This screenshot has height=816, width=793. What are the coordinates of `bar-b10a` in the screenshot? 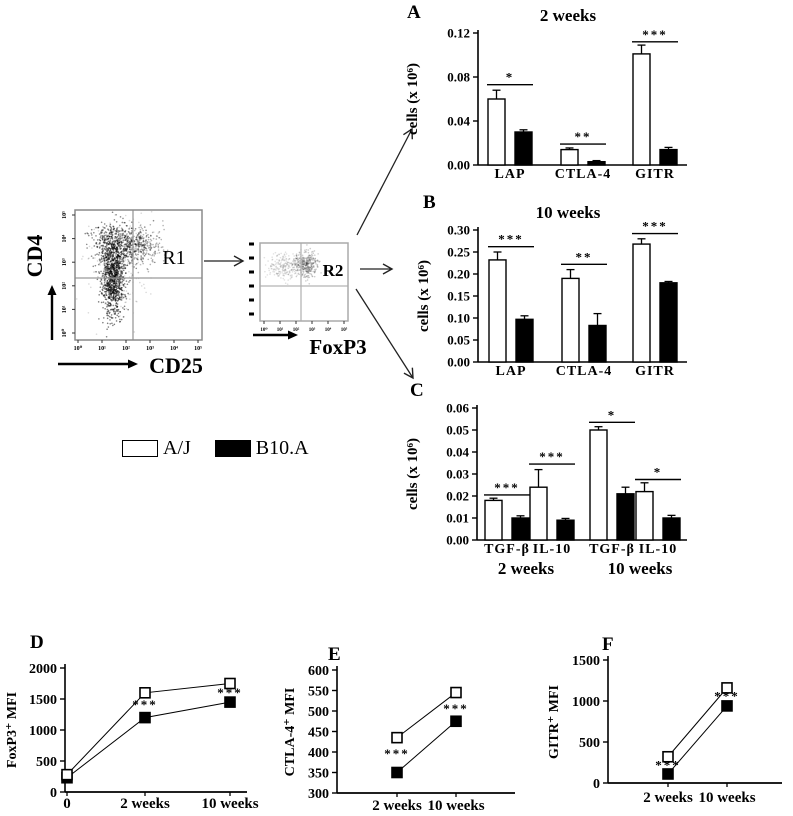 It's located at (671, 529).